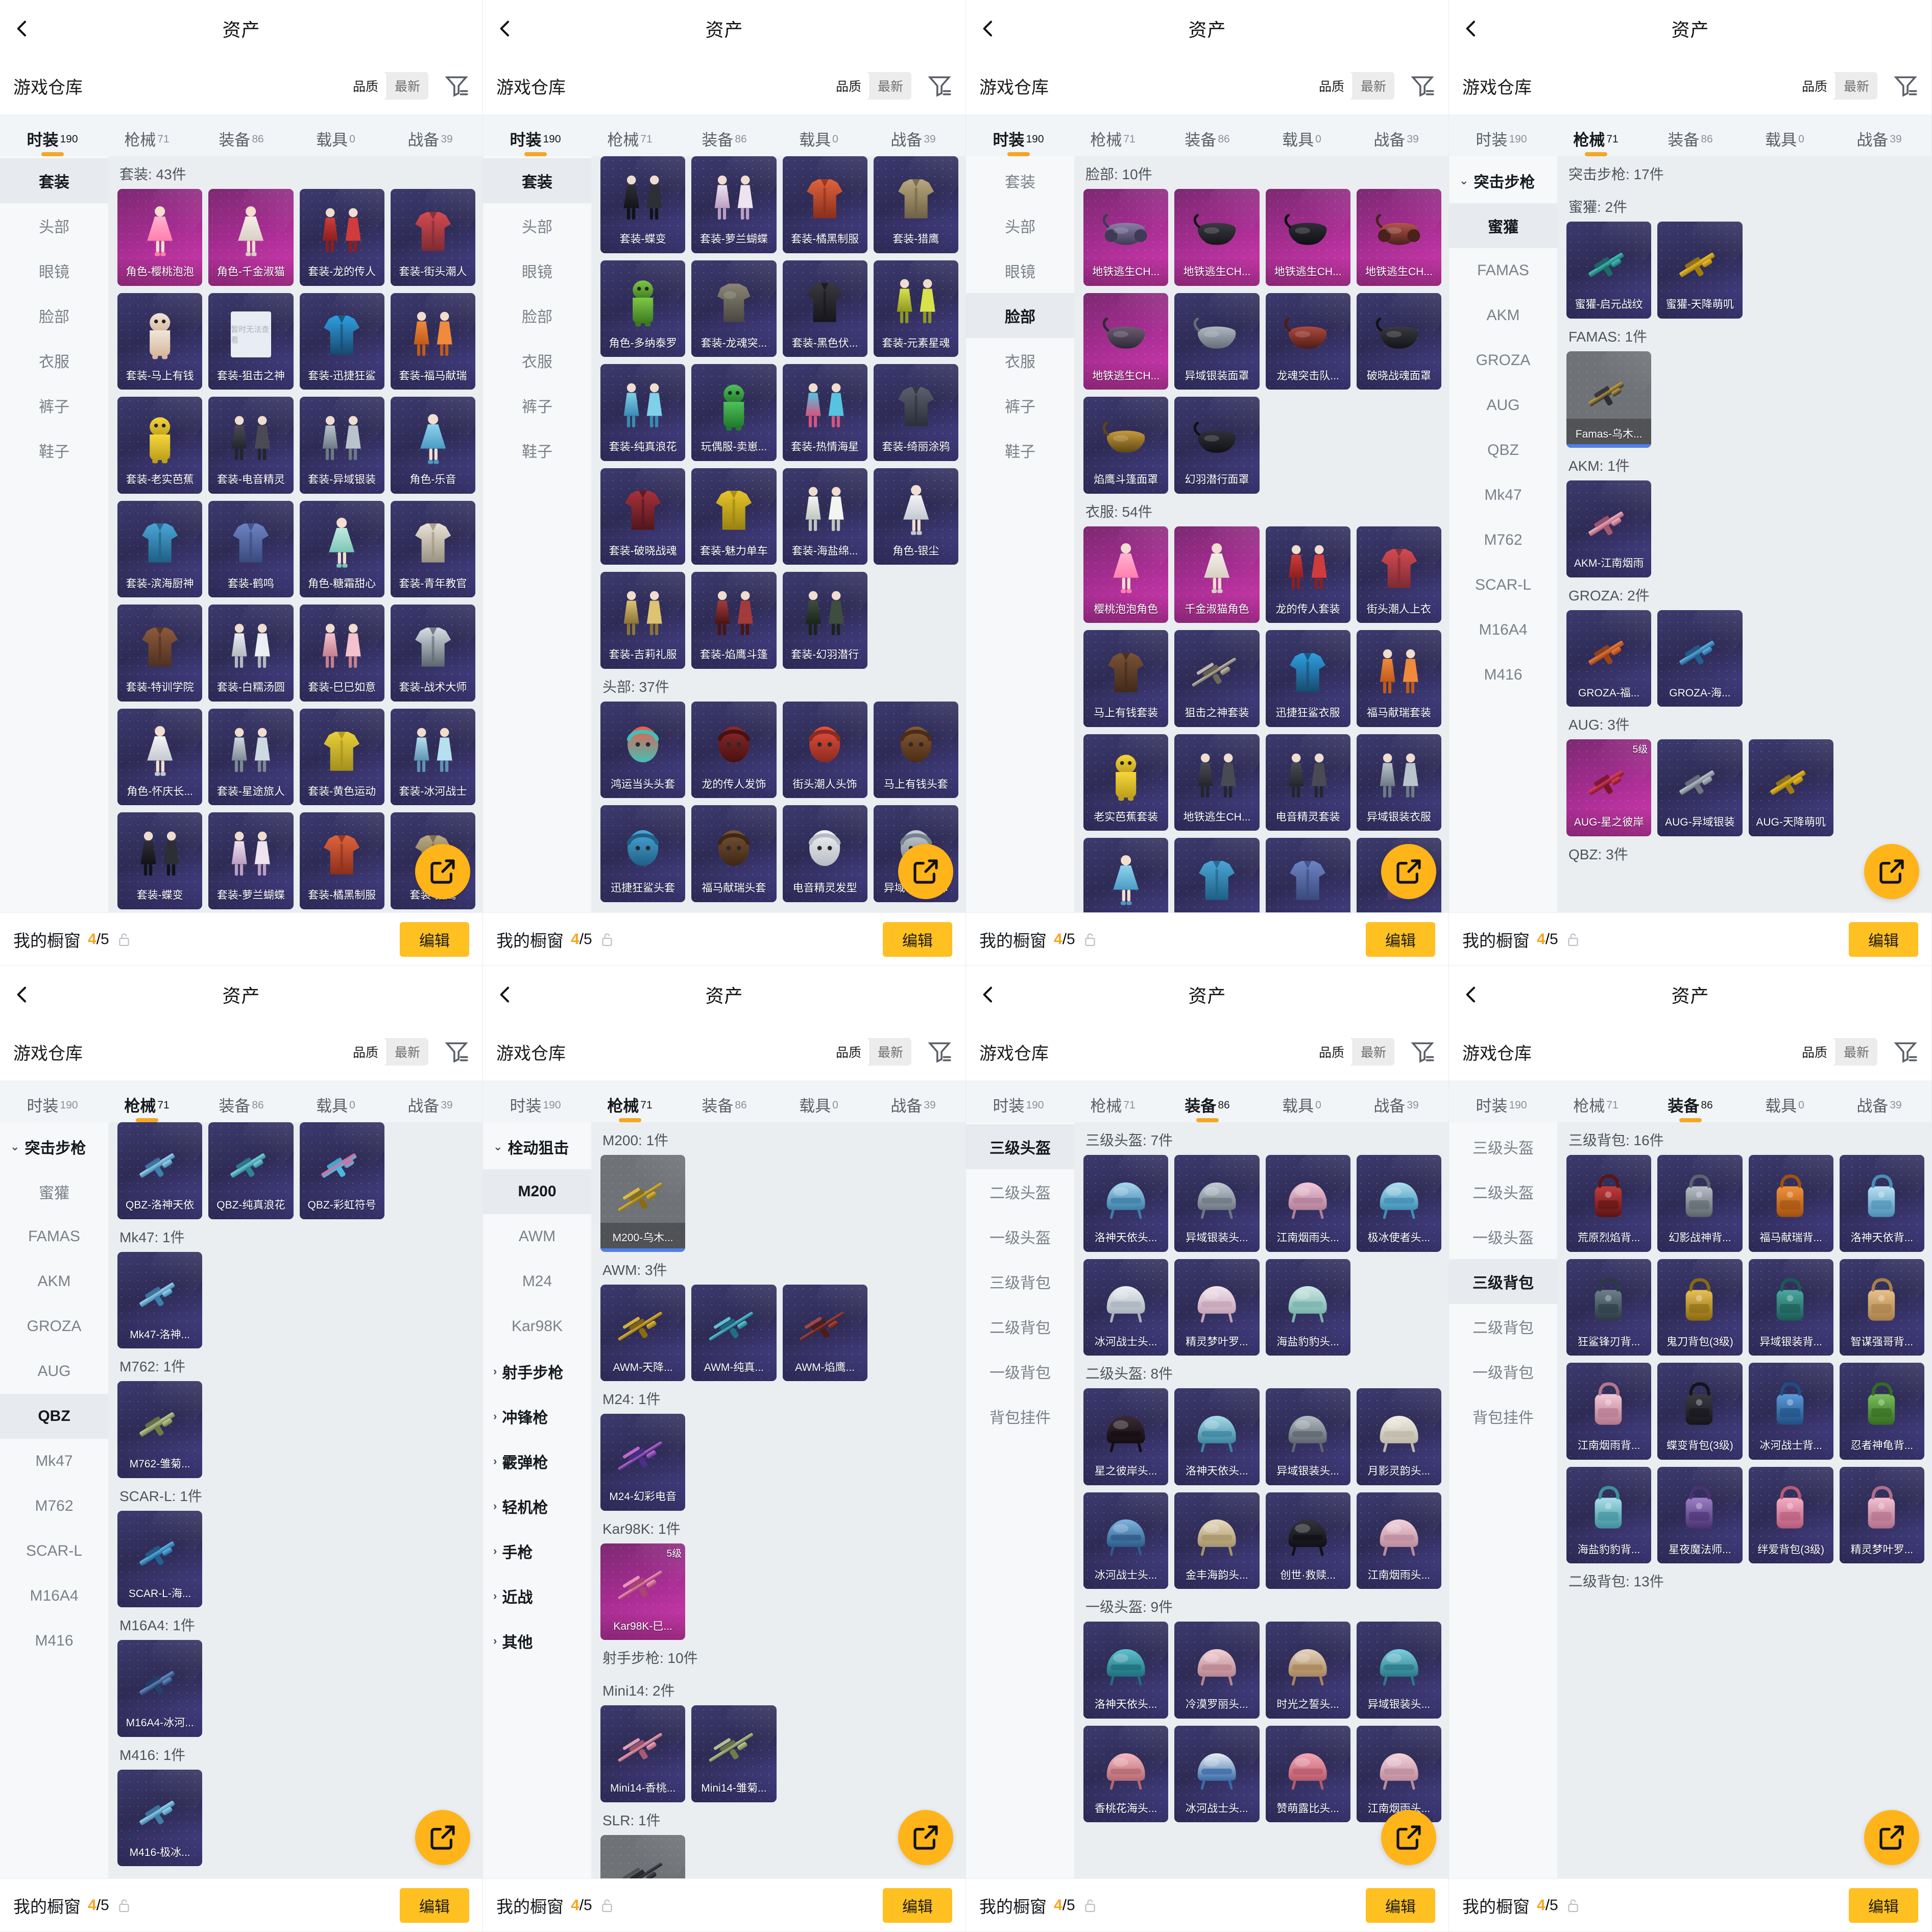 The width and height of the screenshot is (1932, 1932). I want to click on sidebar-item-头部: 头部, so click(1020, 226).